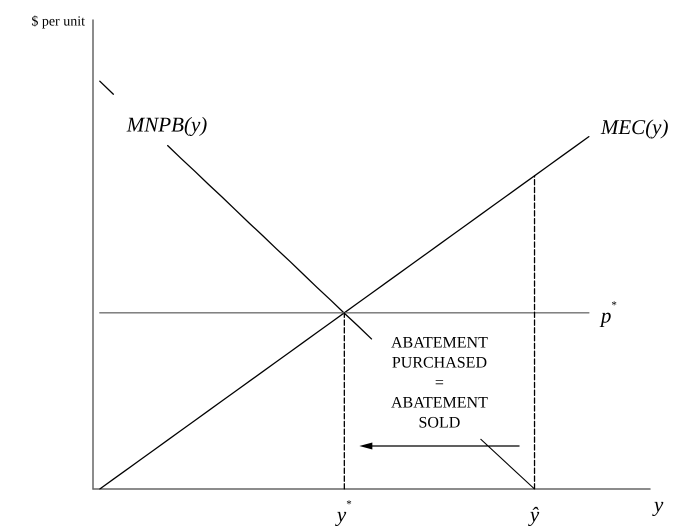  What do you see at coordinates (58, 22) in the screenshot?
I see `y-axis-title: $ per unit` at bounding box center [58, 22].